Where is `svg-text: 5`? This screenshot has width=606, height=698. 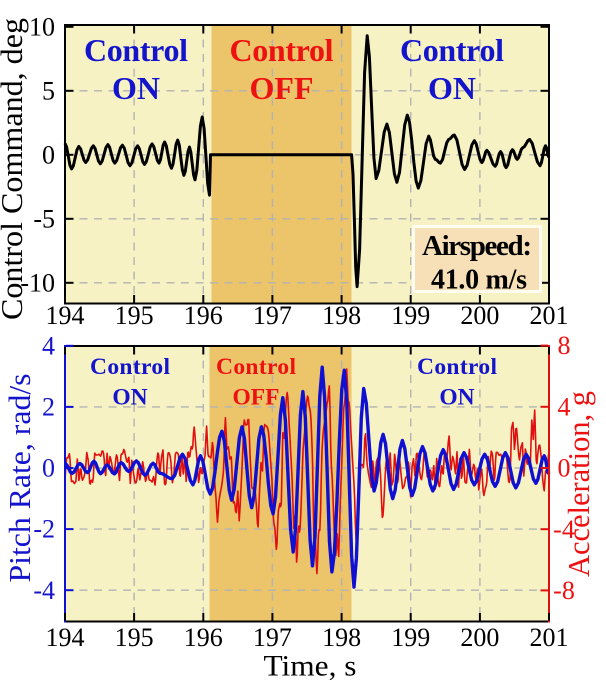 svg-text: 5 is located at coordinates (48, 90).